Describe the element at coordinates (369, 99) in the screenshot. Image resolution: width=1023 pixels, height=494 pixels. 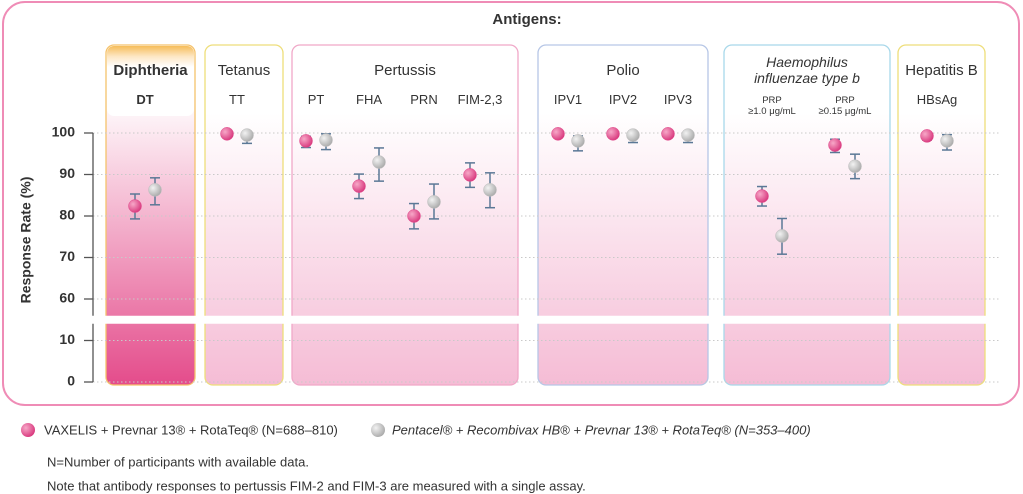
I see `x-category-label: FHA` at that location.